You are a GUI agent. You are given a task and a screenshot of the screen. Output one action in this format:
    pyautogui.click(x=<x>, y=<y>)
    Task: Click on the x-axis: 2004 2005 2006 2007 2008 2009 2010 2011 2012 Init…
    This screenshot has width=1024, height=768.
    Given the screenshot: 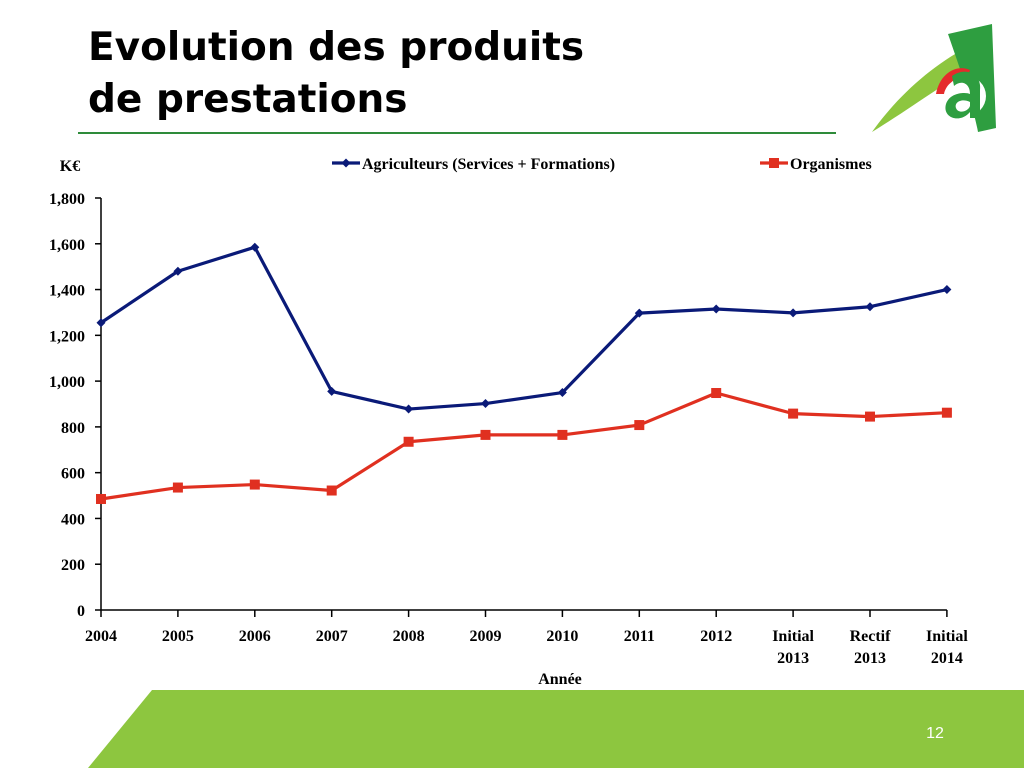 What is the action you would take?
    pyautogui.click(x=526, y=638)
    